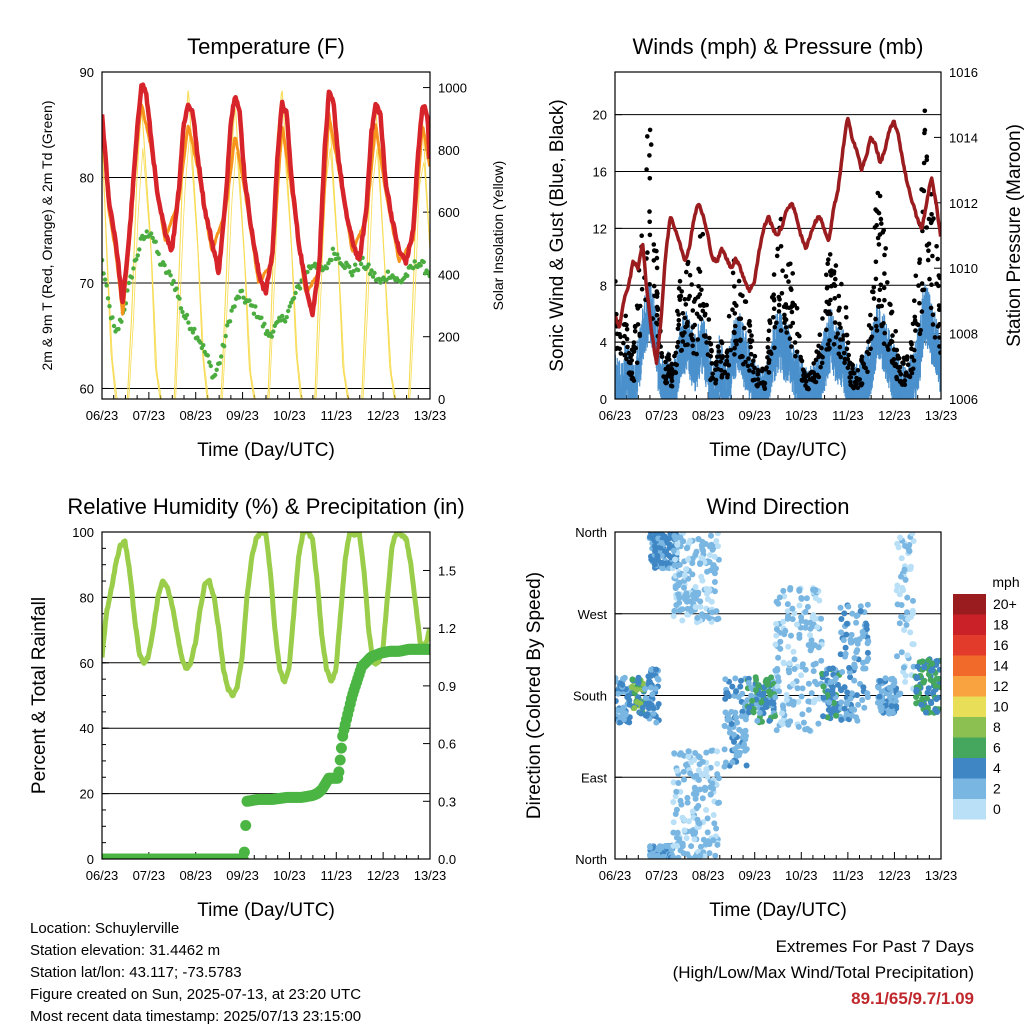 This screenshot has height=1028, width=1024. Describe the element at coordinates (534, 695) in the screenshot. I see `left-axis-label: Direction (Colored By Speed)` at that location.